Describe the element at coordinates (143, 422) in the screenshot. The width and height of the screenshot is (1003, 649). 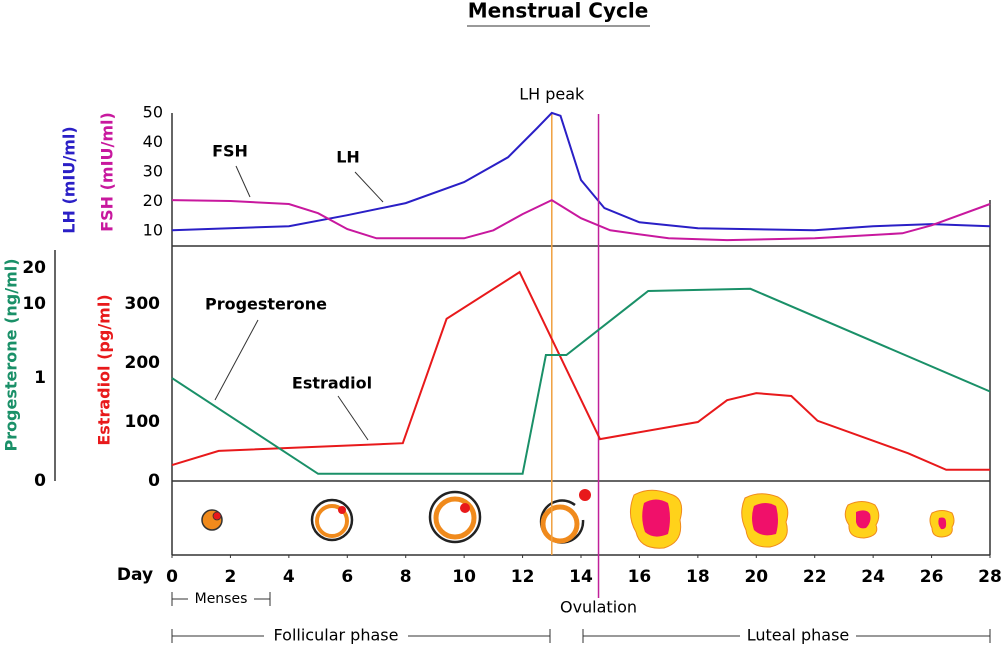
I see `y-tick-label: 100` at that location.